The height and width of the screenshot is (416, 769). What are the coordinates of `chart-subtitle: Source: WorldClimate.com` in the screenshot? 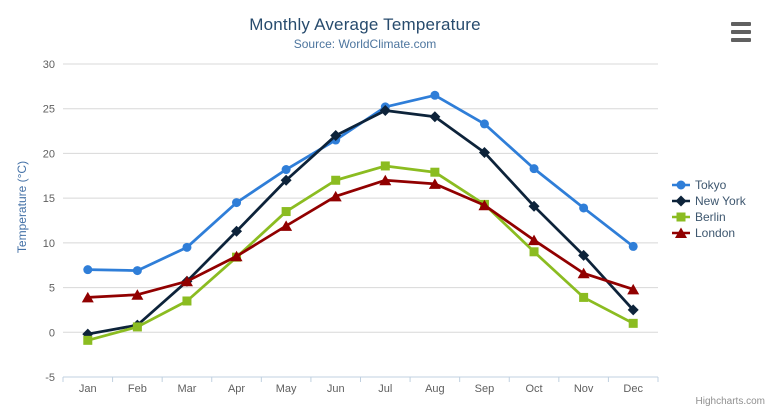 It's located at (365, 44).